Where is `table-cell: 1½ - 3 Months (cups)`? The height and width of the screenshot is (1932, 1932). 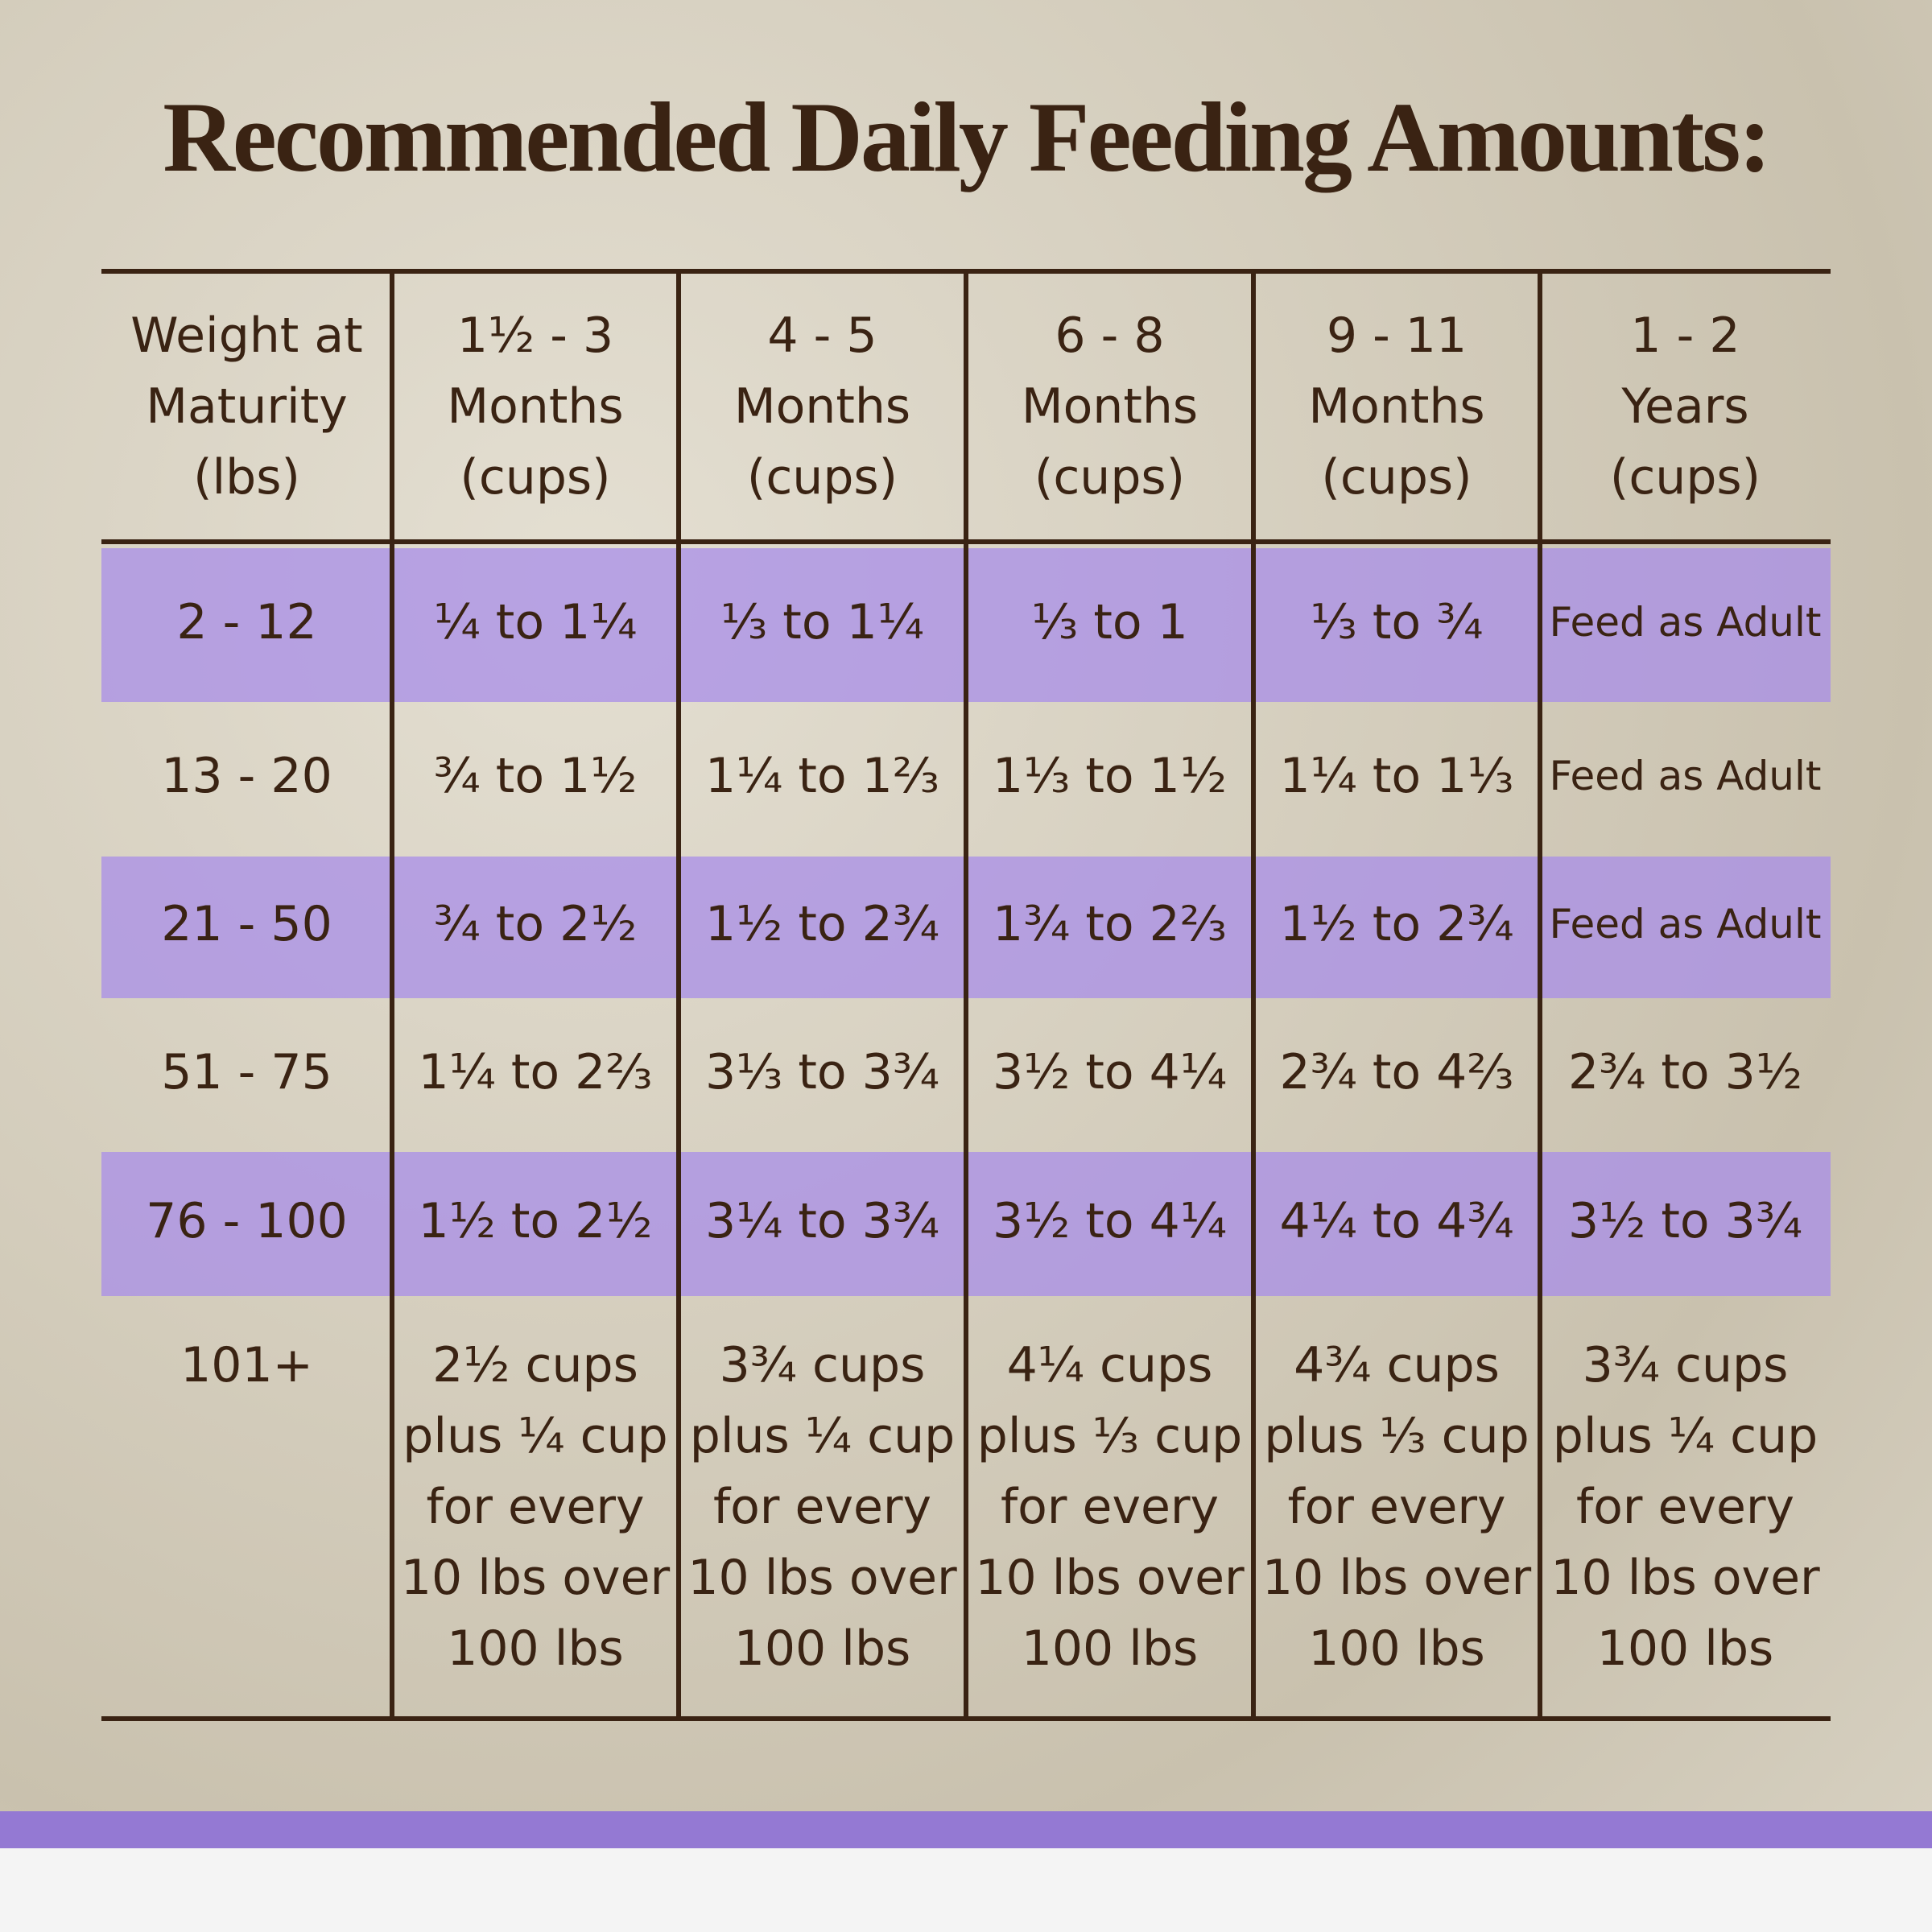
table-cell: 1½ - 3 Months (cups) is located at coordinates (535, 406).